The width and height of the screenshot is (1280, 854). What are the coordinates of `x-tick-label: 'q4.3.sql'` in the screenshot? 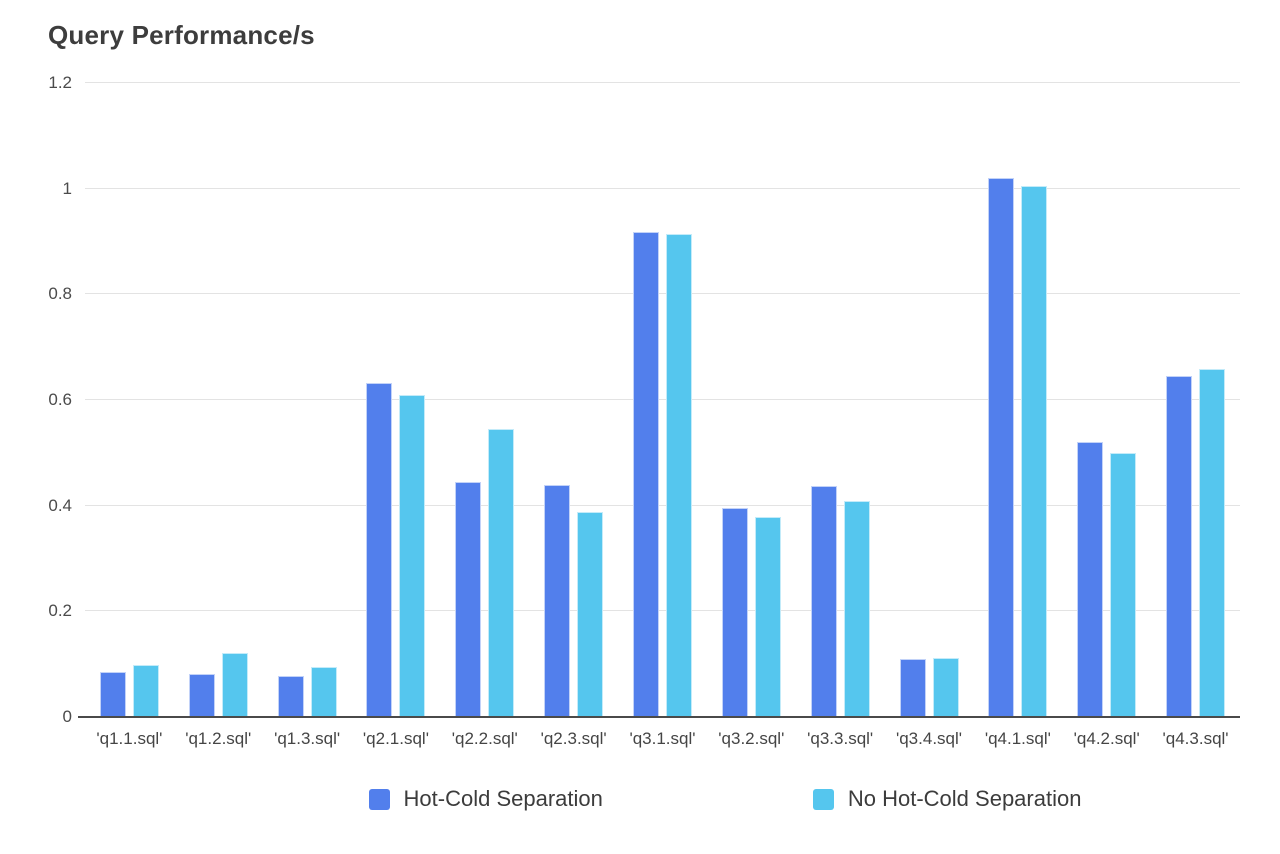 It's located at (1195, 738).